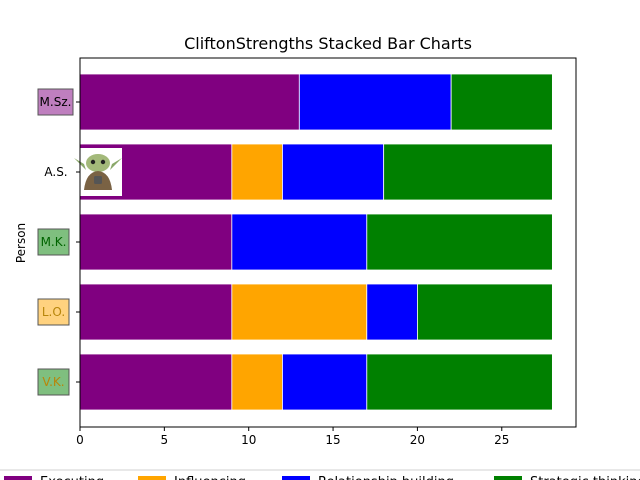 The width and height of the screenshot is (640, 480). What do you see at coordinates (116, 164) in the screenshot?
I see `icon-ear-right` at bounding box center [116, 164].